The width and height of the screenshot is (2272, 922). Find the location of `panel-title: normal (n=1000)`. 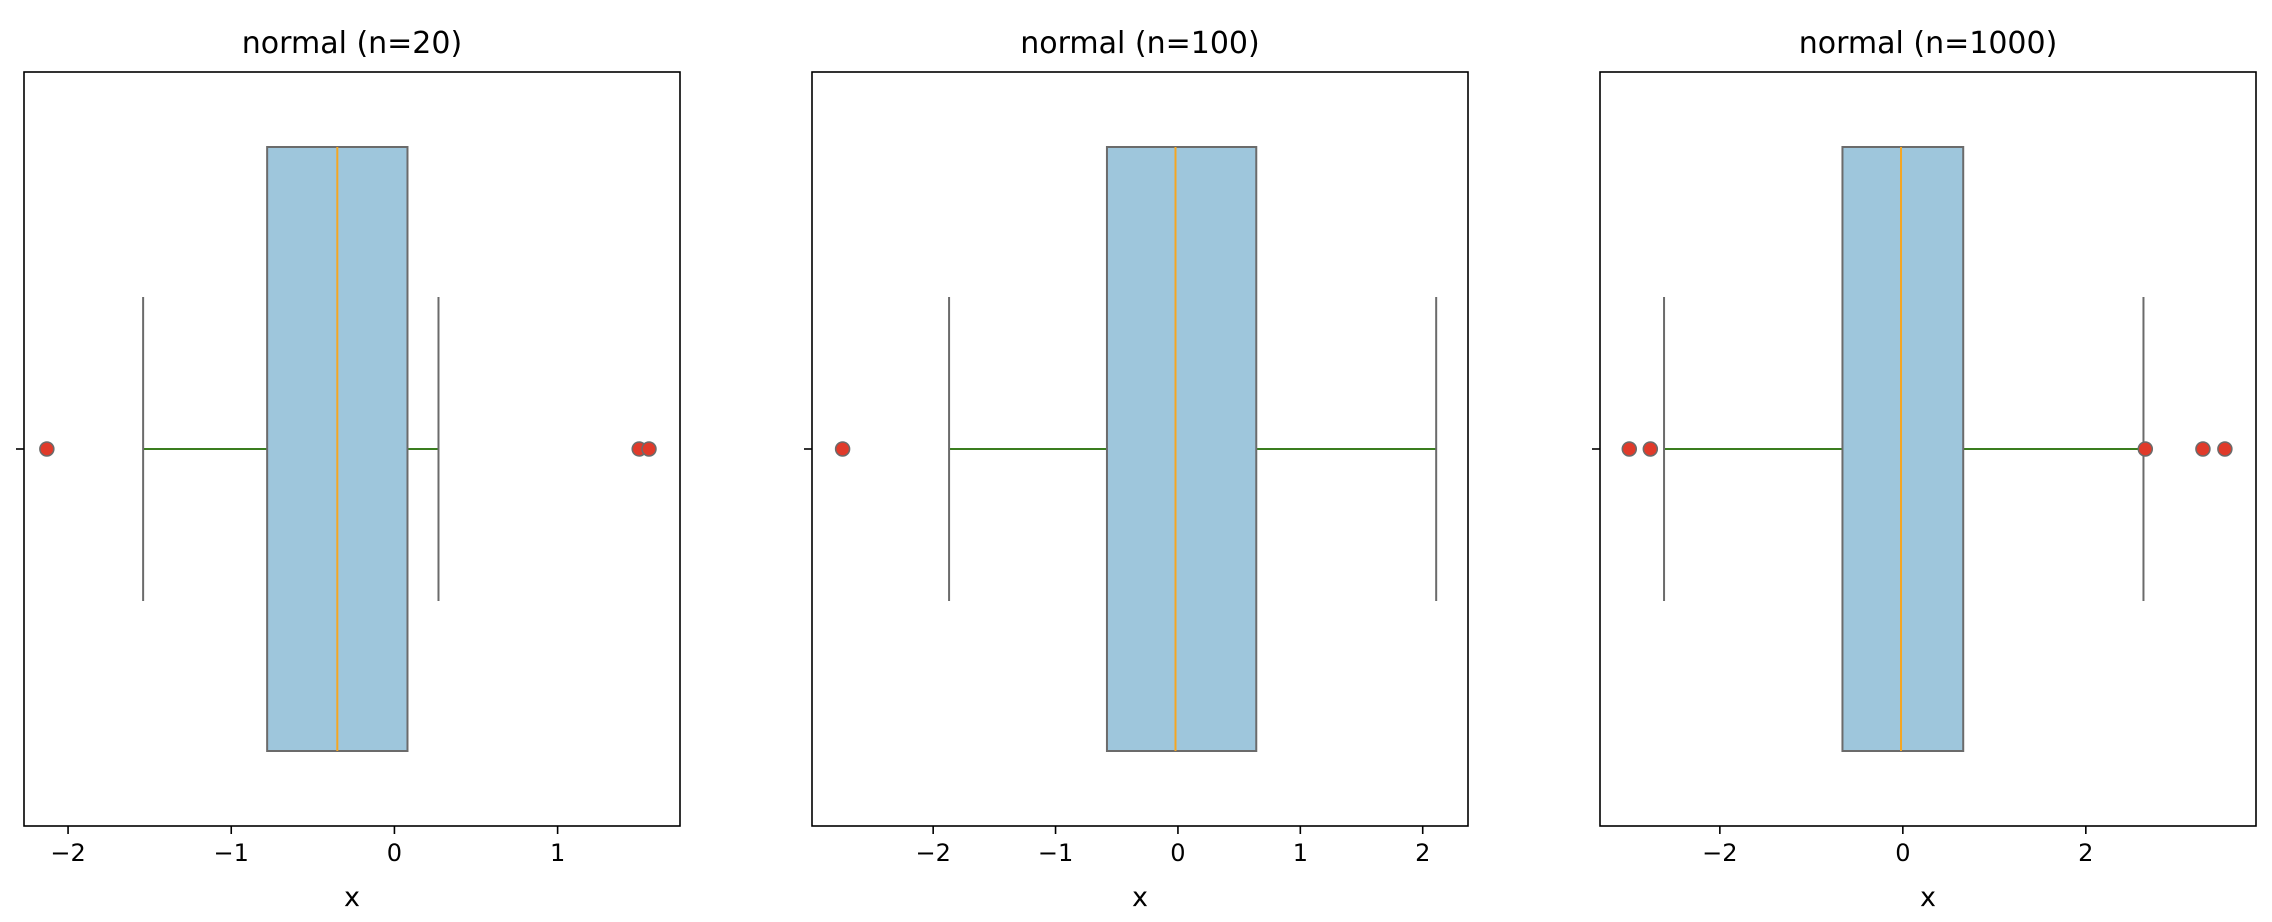

panel-title: normal (n=1000) is located at coordinates (1928, 43).